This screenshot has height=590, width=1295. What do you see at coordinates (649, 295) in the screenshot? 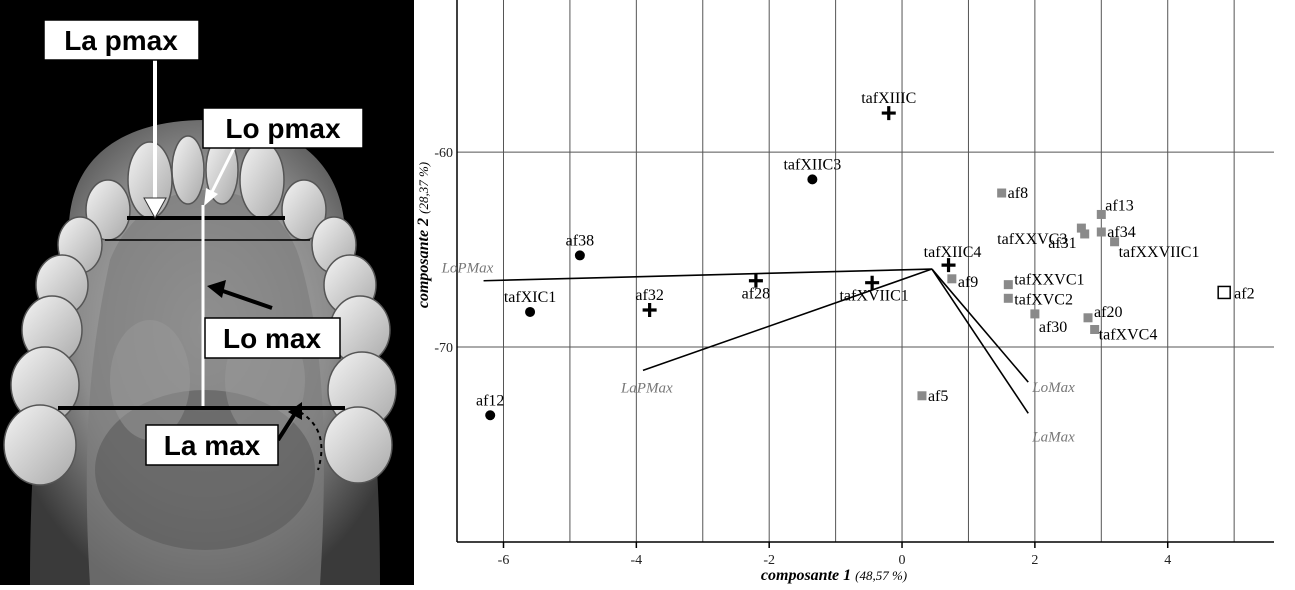
I see `point-label: af32` at bounding box center [649, 295].